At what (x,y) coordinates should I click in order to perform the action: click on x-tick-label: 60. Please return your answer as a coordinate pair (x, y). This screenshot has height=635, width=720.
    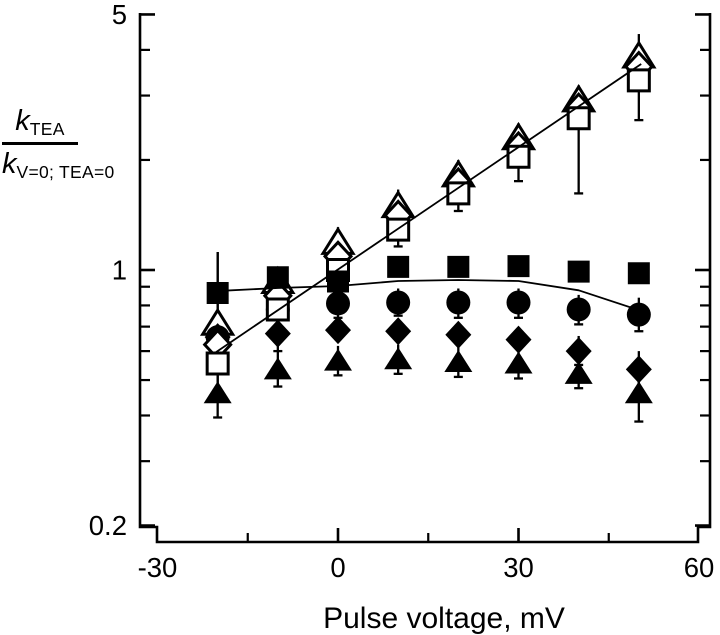
    Looking at the image, I should click on (699, 567).